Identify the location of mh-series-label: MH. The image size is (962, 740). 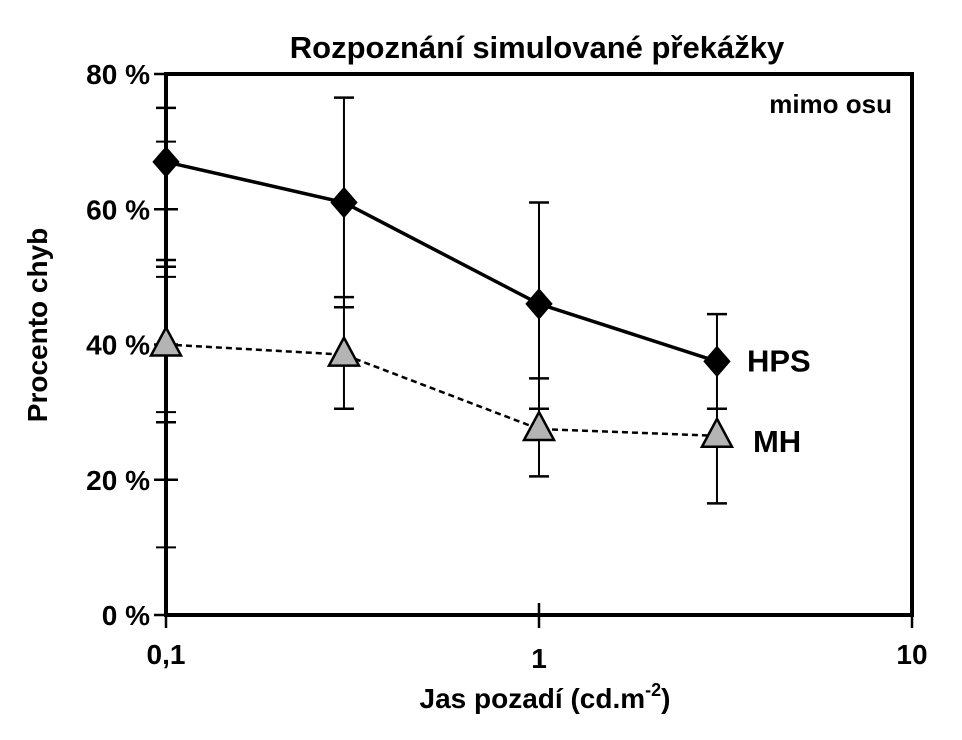
(777, 441).